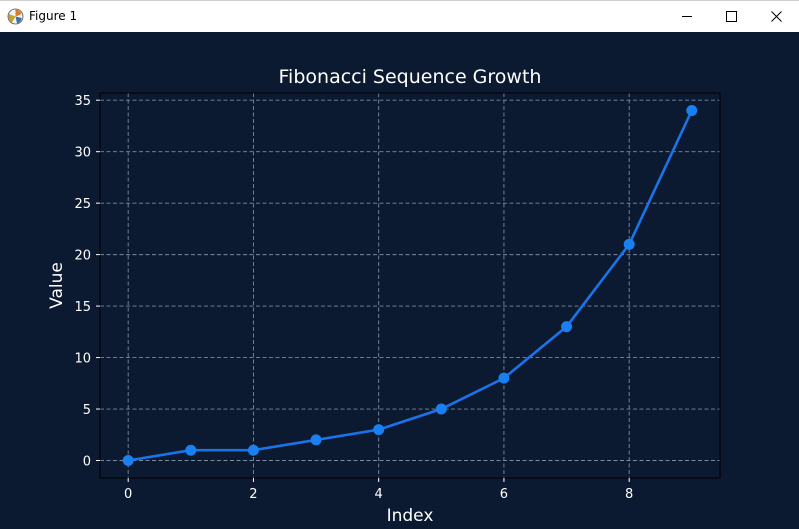 The width and height of the screenshot is (799, 529). I want to click on maximize-button, so click(731, 16).